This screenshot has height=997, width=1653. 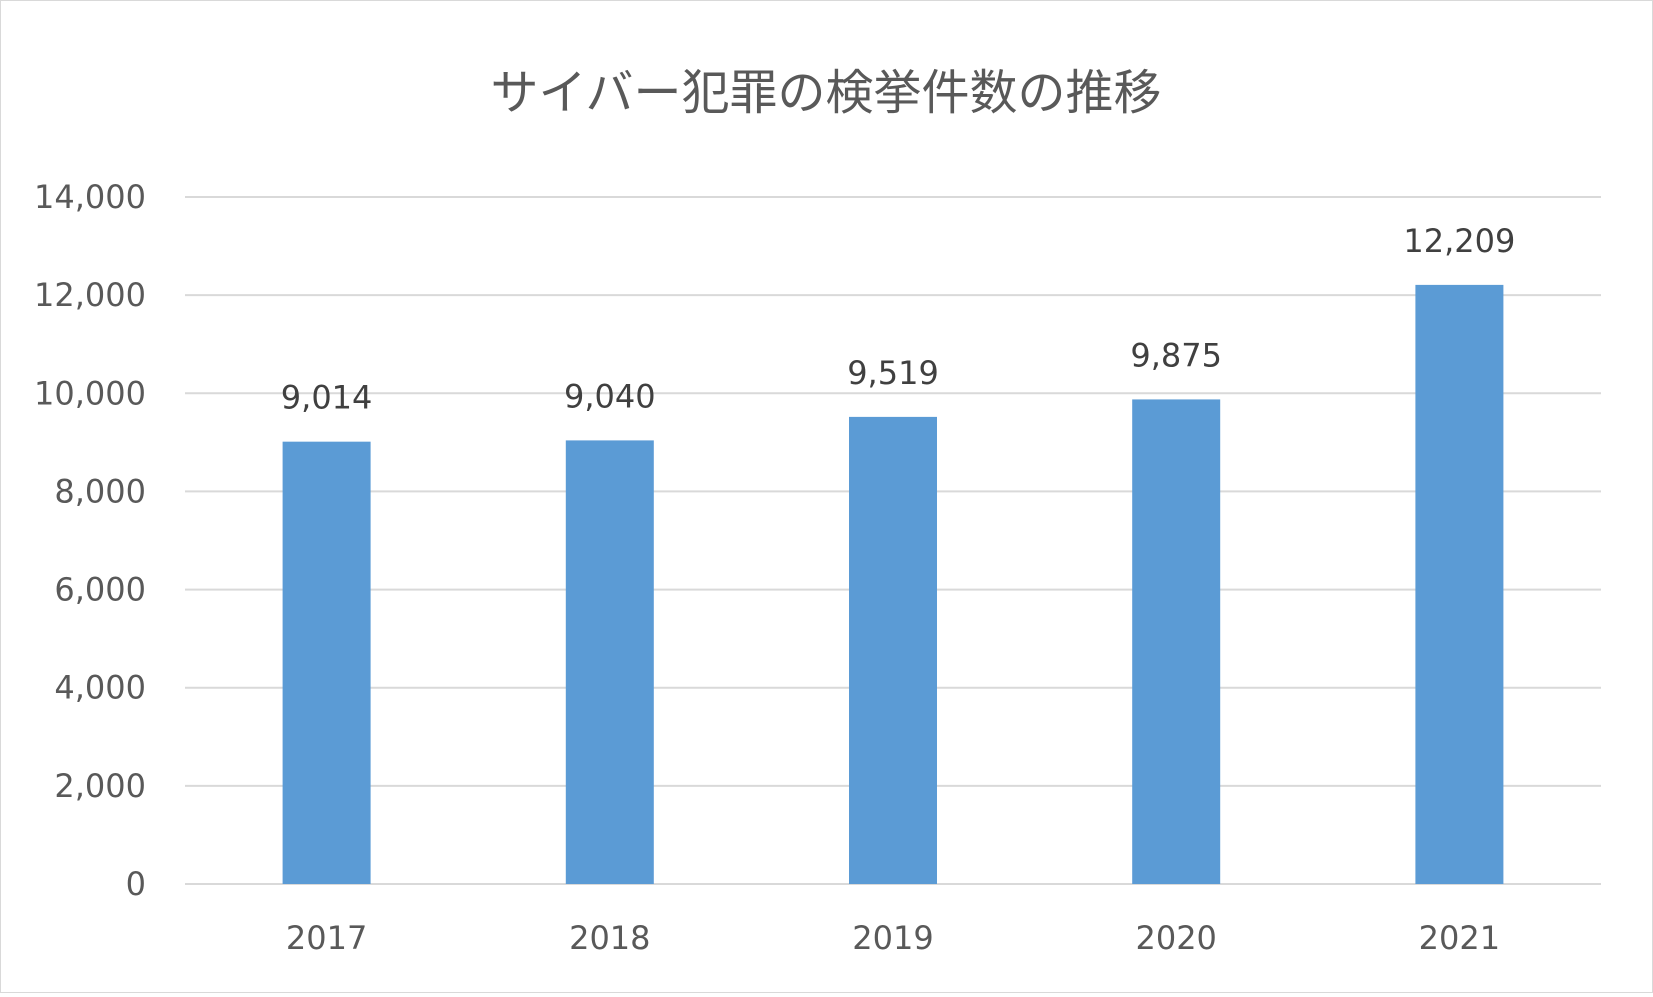 What do you see at coordinates (610, 396) in the screenshot?
I see `data-label-2018: 9,040` at bounding box center [610, 396].